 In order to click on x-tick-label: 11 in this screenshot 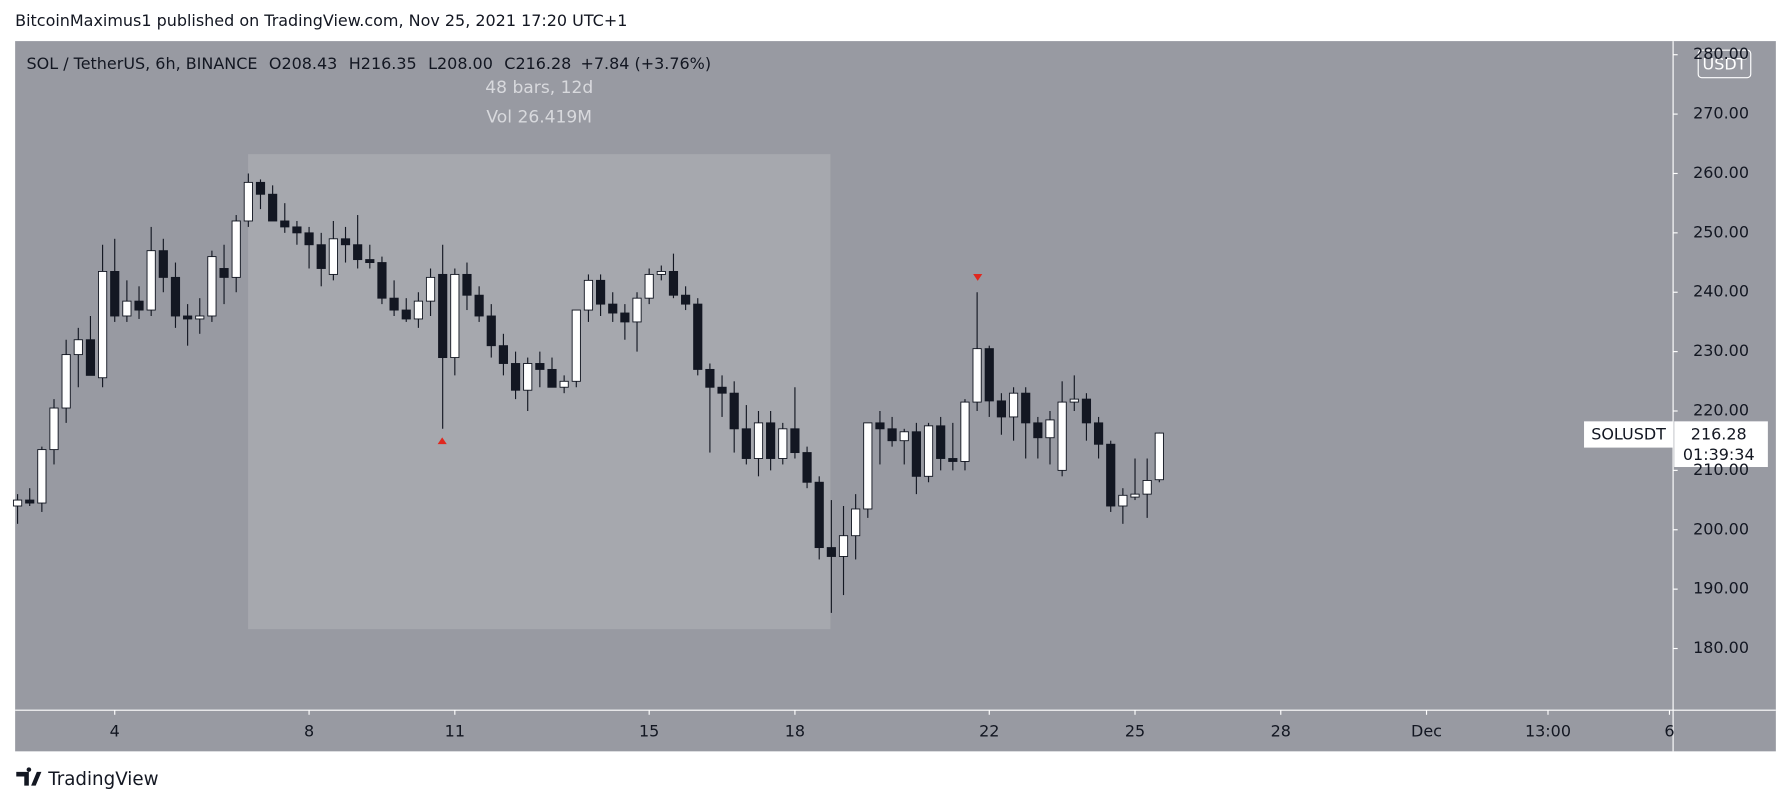, I will do `click(455, 730)`.